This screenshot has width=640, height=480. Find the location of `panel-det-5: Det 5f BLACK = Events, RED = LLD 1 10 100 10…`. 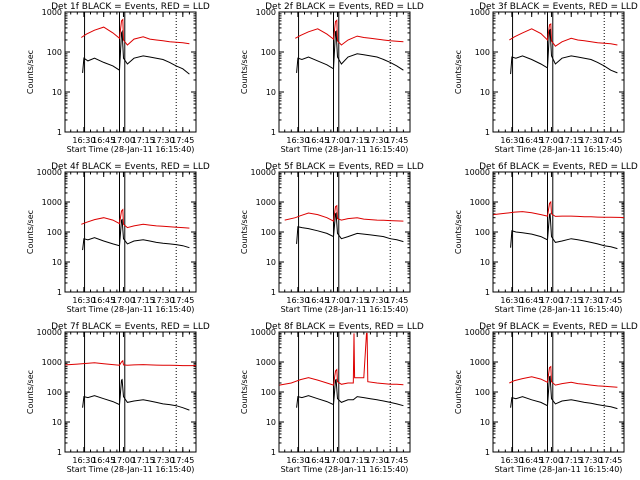

panel-det-5: Det 5f BLACK = Events, RED = LLD 1 10 100 10… is located at coordinates (332, 238).